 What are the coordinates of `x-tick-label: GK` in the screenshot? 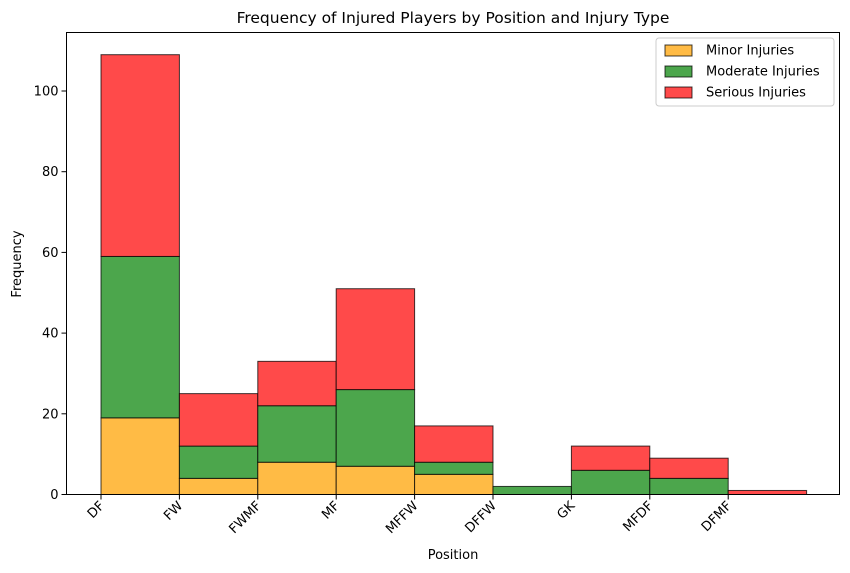 It's located at (566, 510).